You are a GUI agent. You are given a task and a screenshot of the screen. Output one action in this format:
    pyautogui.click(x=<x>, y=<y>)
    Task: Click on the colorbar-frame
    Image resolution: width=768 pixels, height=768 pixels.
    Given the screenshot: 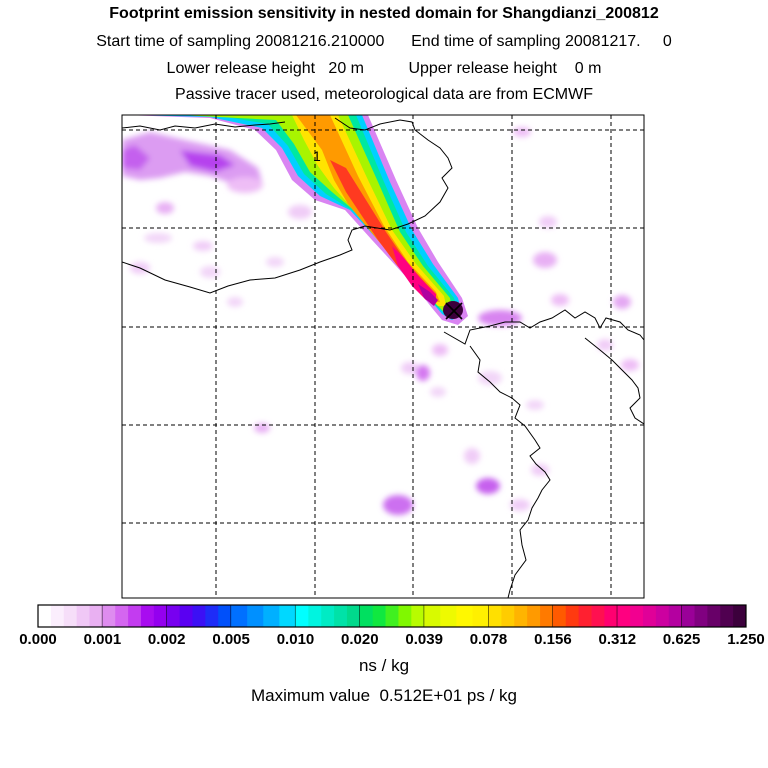 What is the action you would take?
    pyautogui.click(x=392, y=616)
    